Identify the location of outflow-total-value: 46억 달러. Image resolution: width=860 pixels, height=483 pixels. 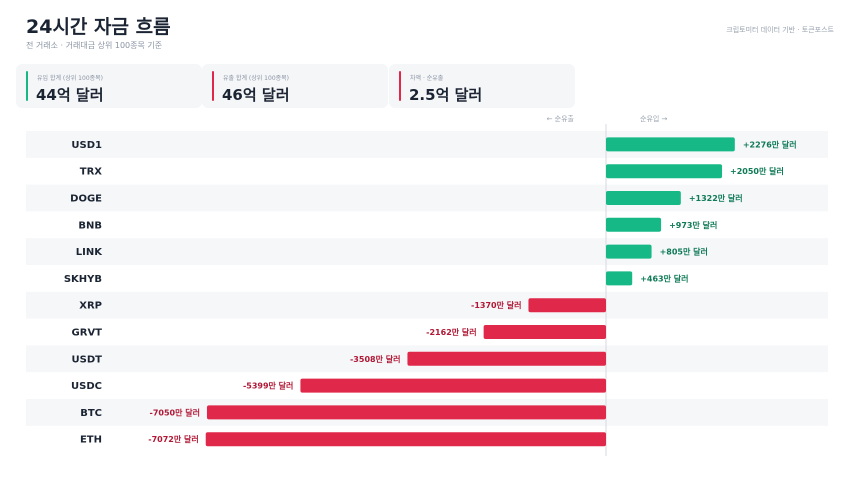
(256, 95).